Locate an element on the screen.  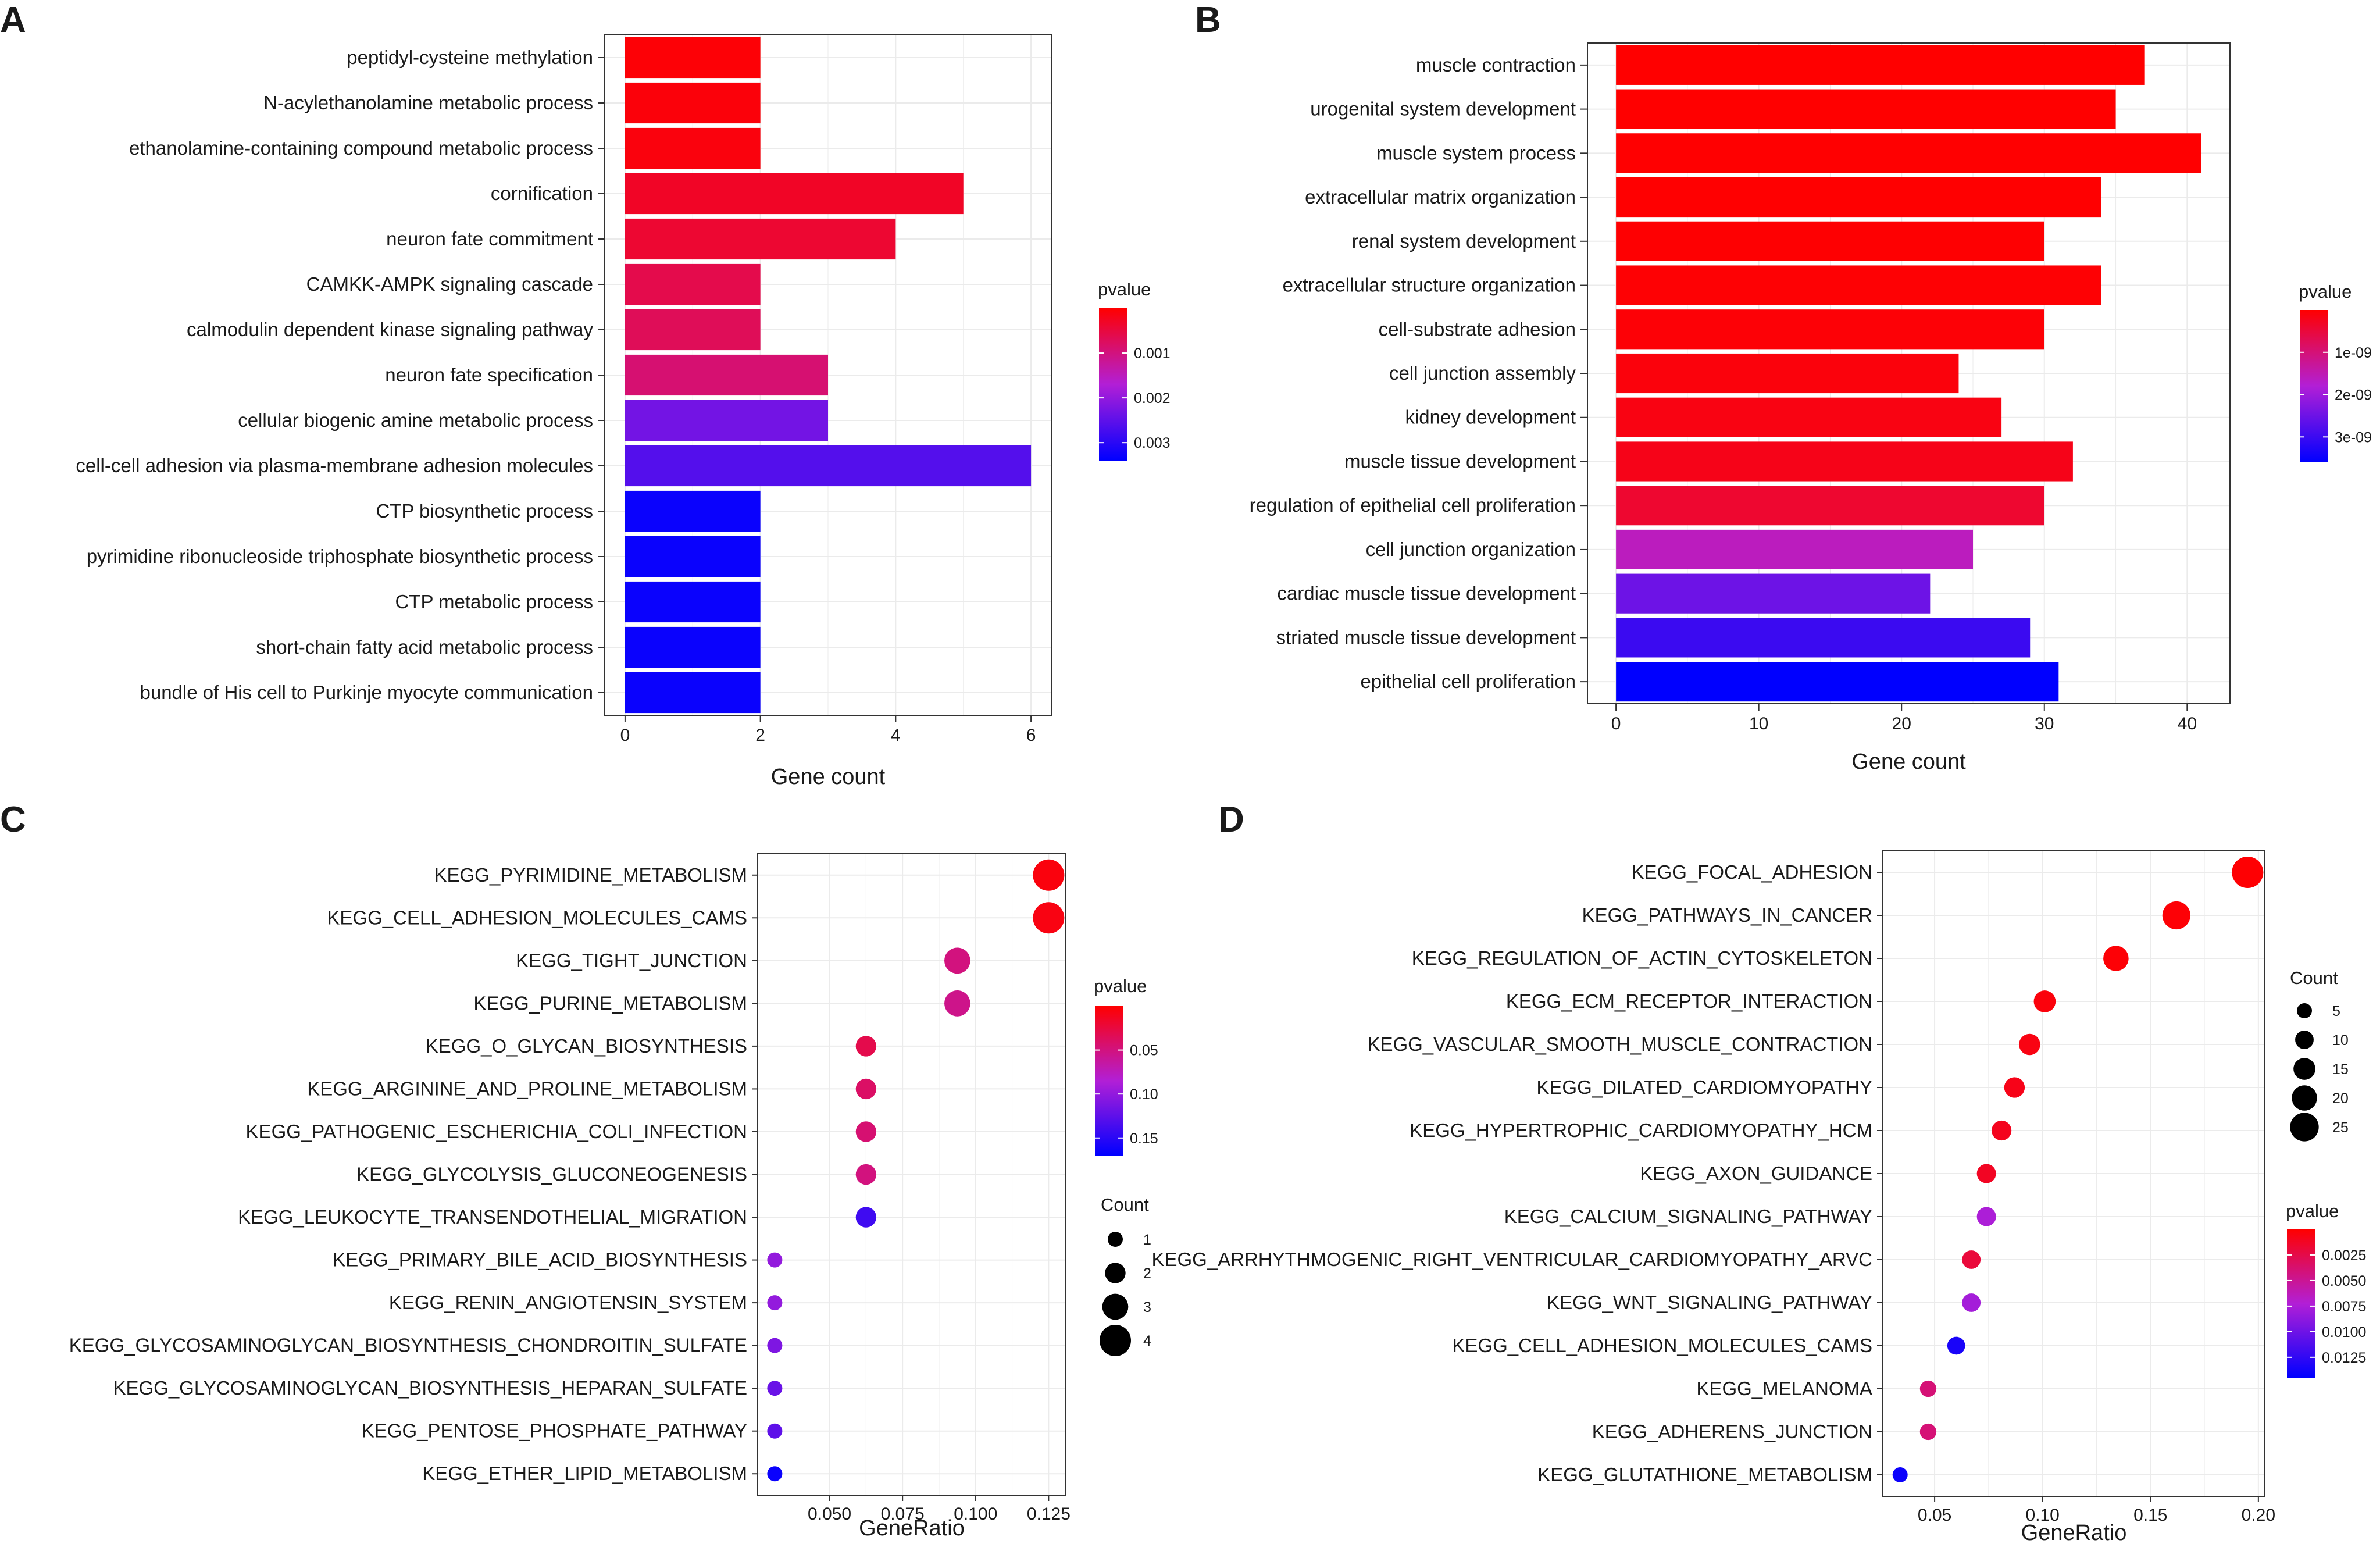
panel-b-category-label: striated muscle tissue development is located at coordinates (1426, 637).